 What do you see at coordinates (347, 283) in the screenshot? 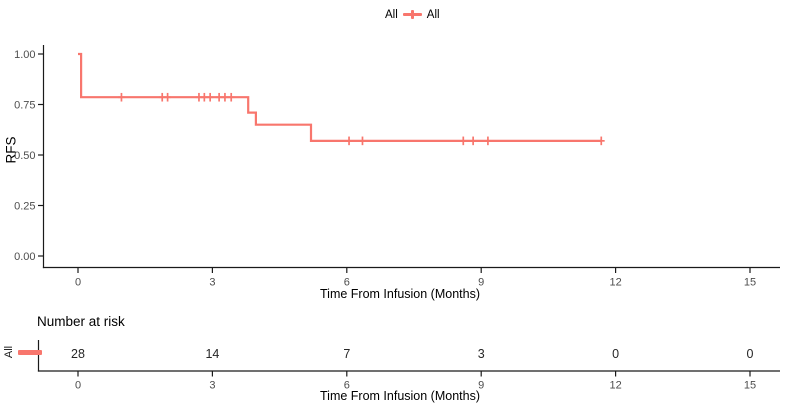
I see `main-x-tick-label: 6` at bounding box center [347, 283].